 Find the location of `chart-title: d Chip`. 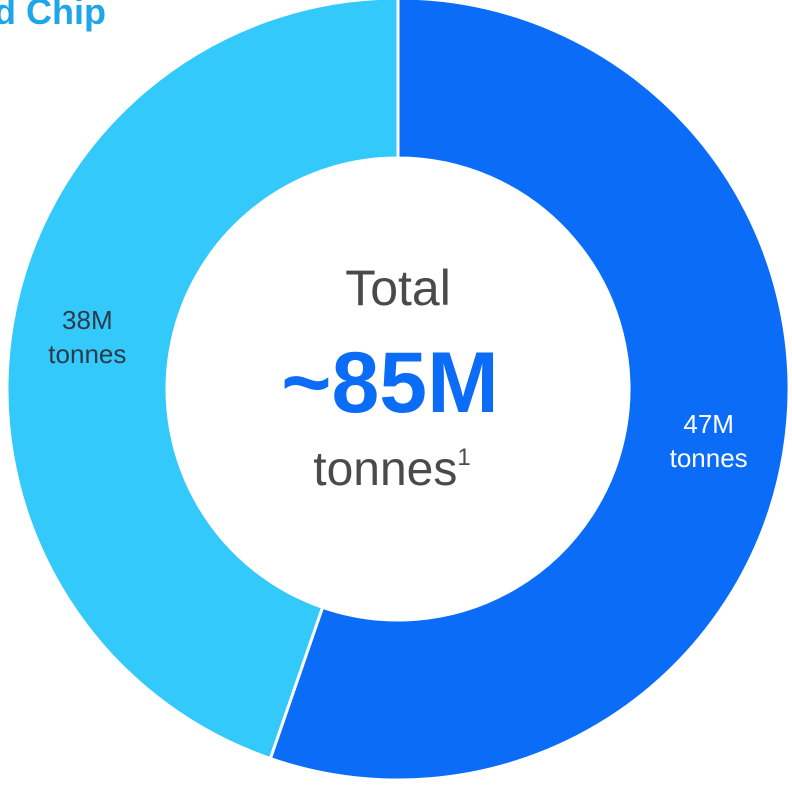

chart-title: d Chip is located at coordinates (53, 16).